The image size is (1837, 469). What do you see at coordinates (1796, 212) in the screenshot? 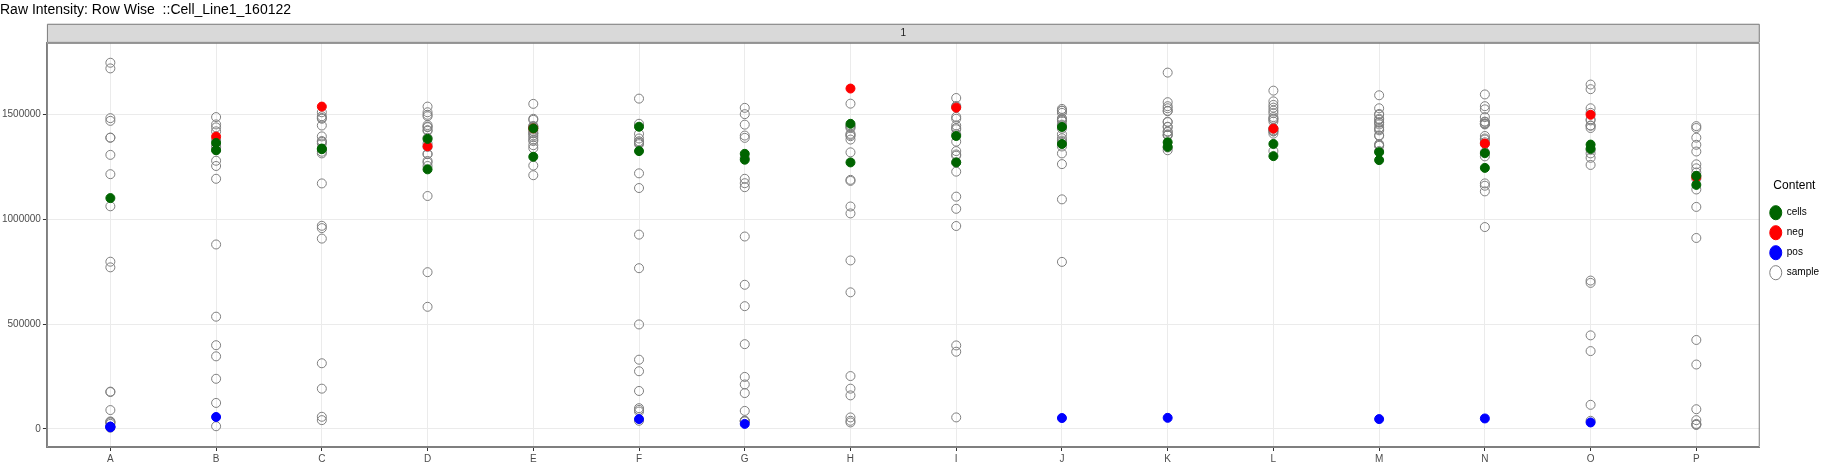
I see `legend-label: cells` at bounding box center [1796, 212].